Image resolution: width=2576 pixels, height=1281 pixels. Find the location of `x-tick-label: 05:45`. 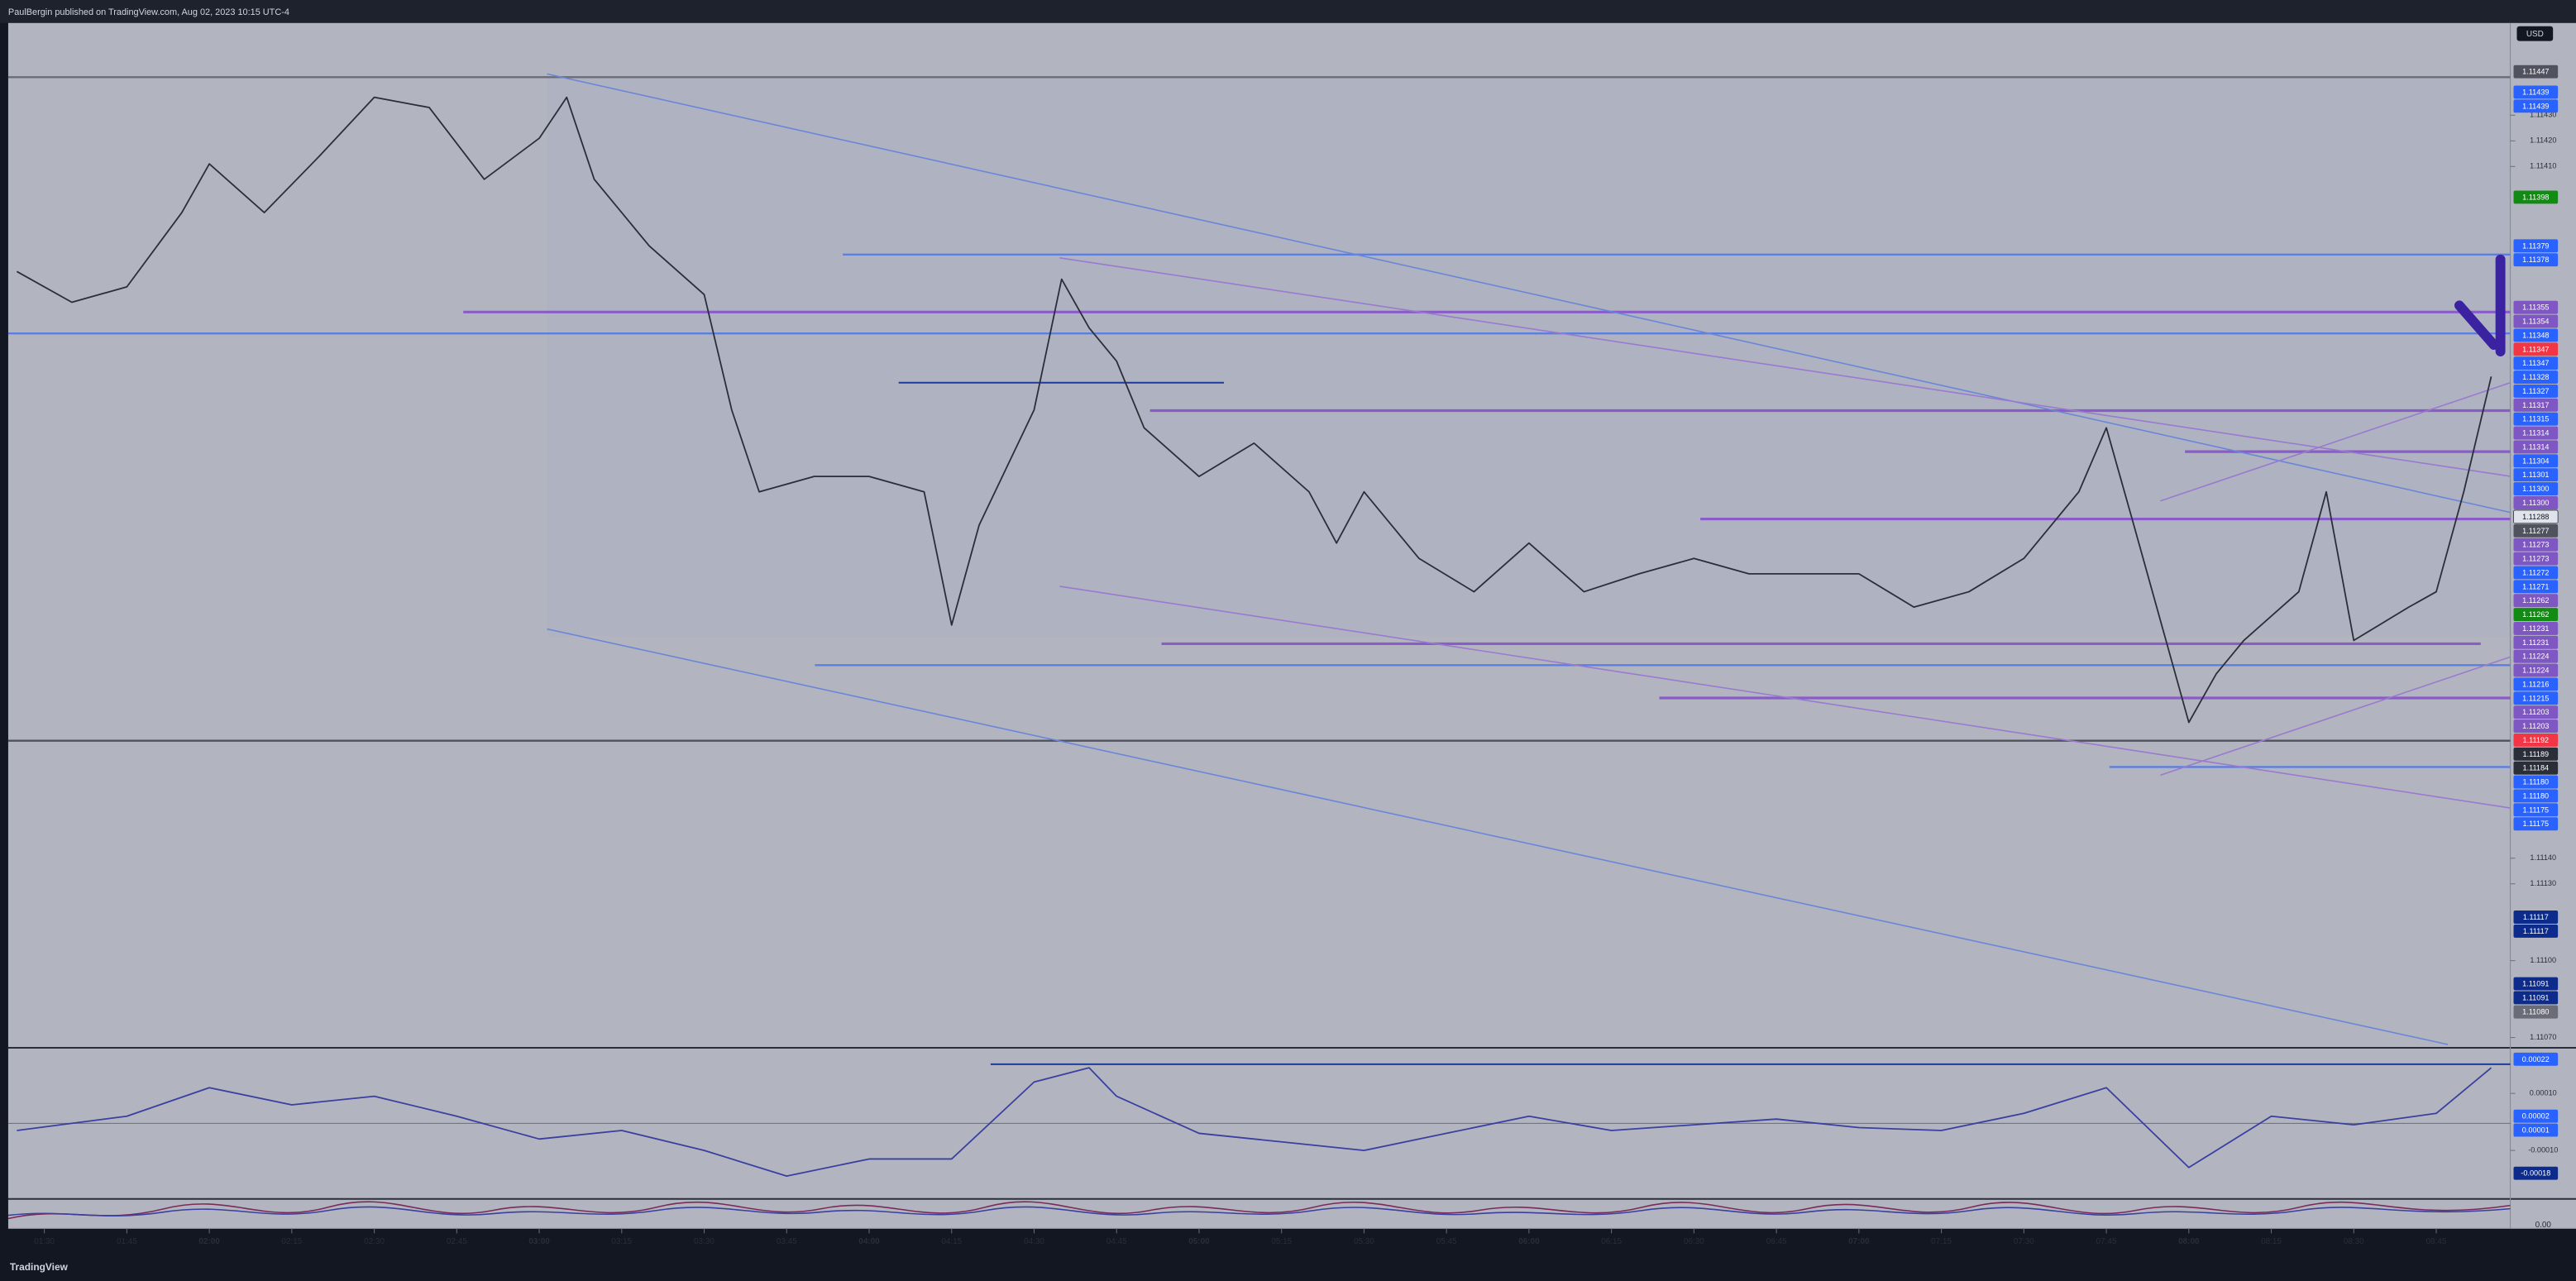

x-tick-label: 05:45 is located at coordinates (1446, 1241).